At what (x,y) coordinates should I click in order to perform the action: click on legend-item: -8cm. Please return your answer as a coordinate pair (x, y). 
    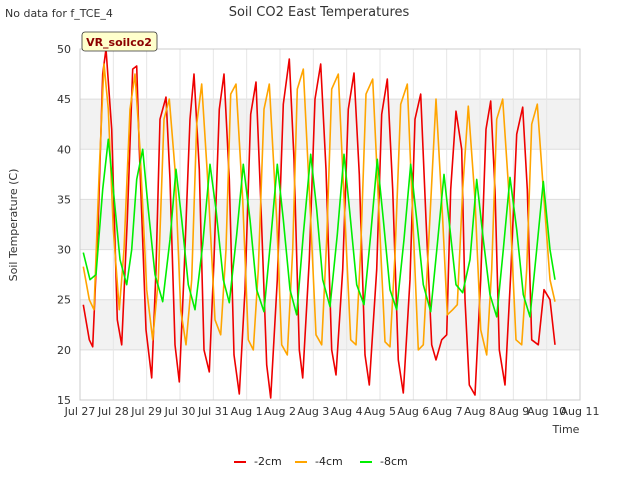
    Looking at the image, I should click on (384, 461).